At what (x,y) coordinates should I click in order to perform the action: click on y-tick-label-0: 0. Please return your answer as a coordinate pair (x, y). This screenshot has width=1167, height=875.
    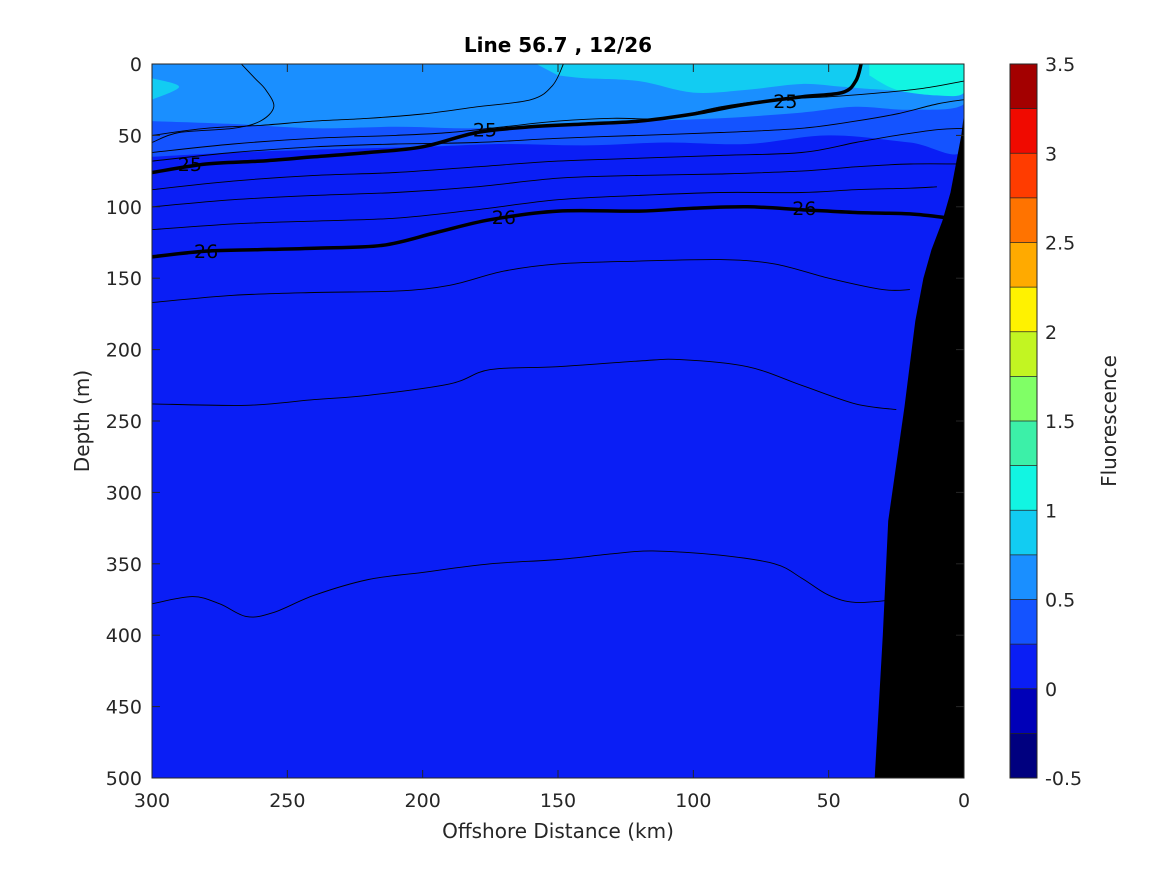
    Looking at the image, I should click on (136, 65).